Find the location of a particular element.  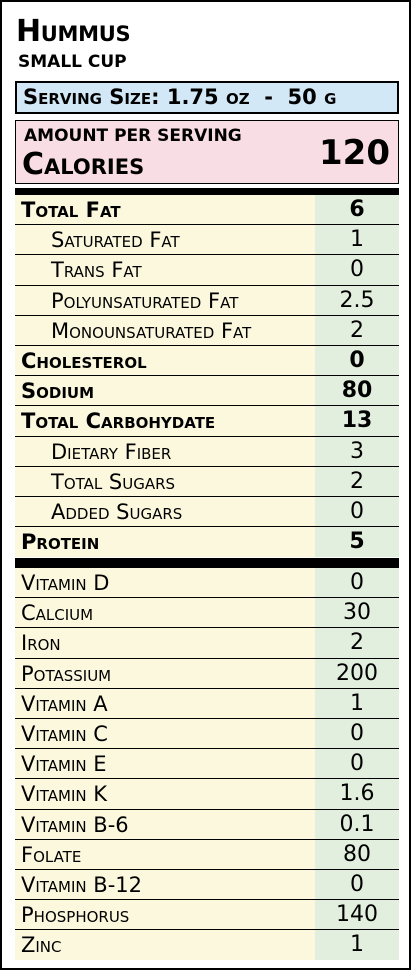

nutrient-value: 13 is located at coordinates (357, 421).